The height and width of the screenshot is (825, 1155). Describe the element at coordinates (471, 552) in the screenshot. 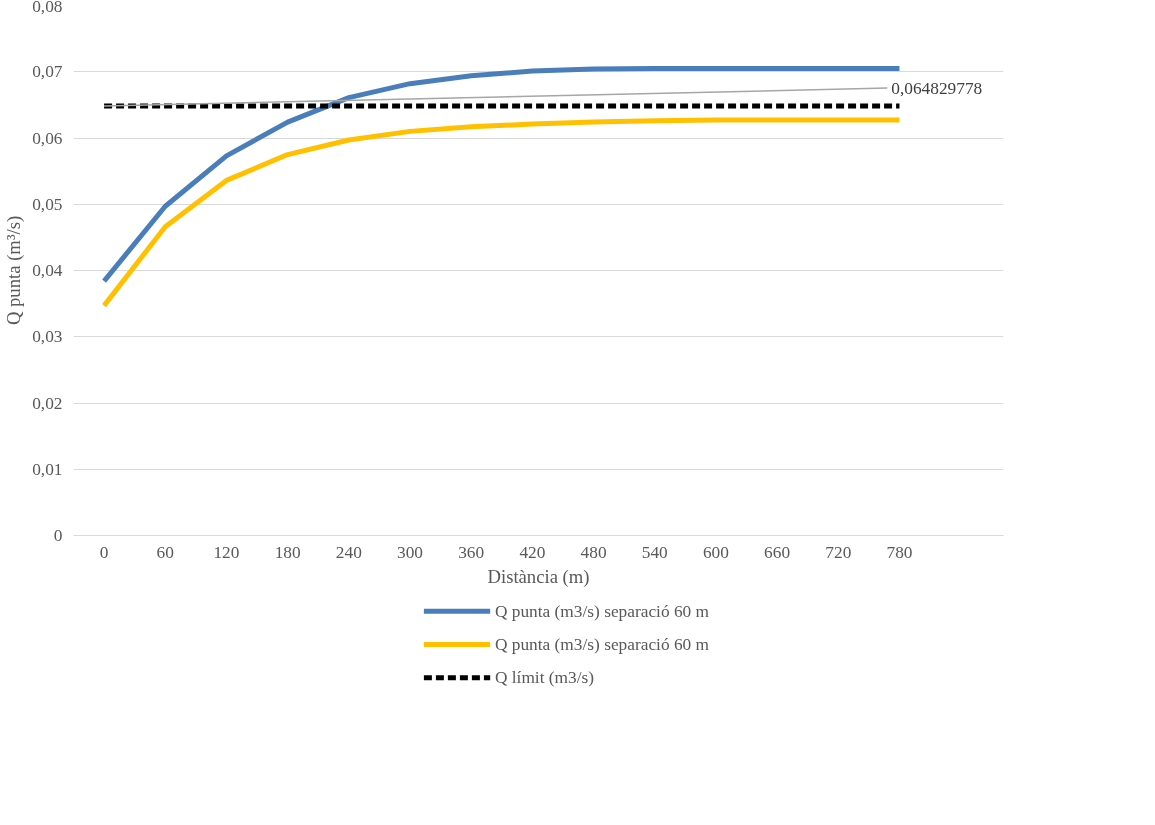

I see `x-tick-label: 360` at that location.